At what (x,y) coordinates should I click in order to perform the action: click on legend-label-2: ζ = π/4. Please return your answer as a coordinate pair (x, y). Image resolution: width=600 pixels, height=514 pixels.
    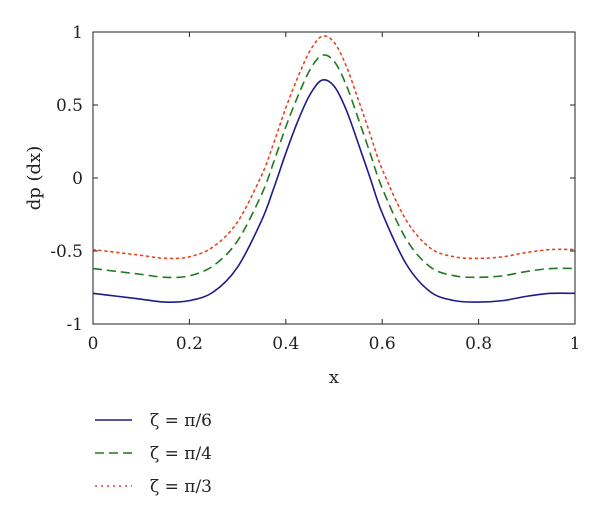
    Looking at the image, I should click on (181, 454).